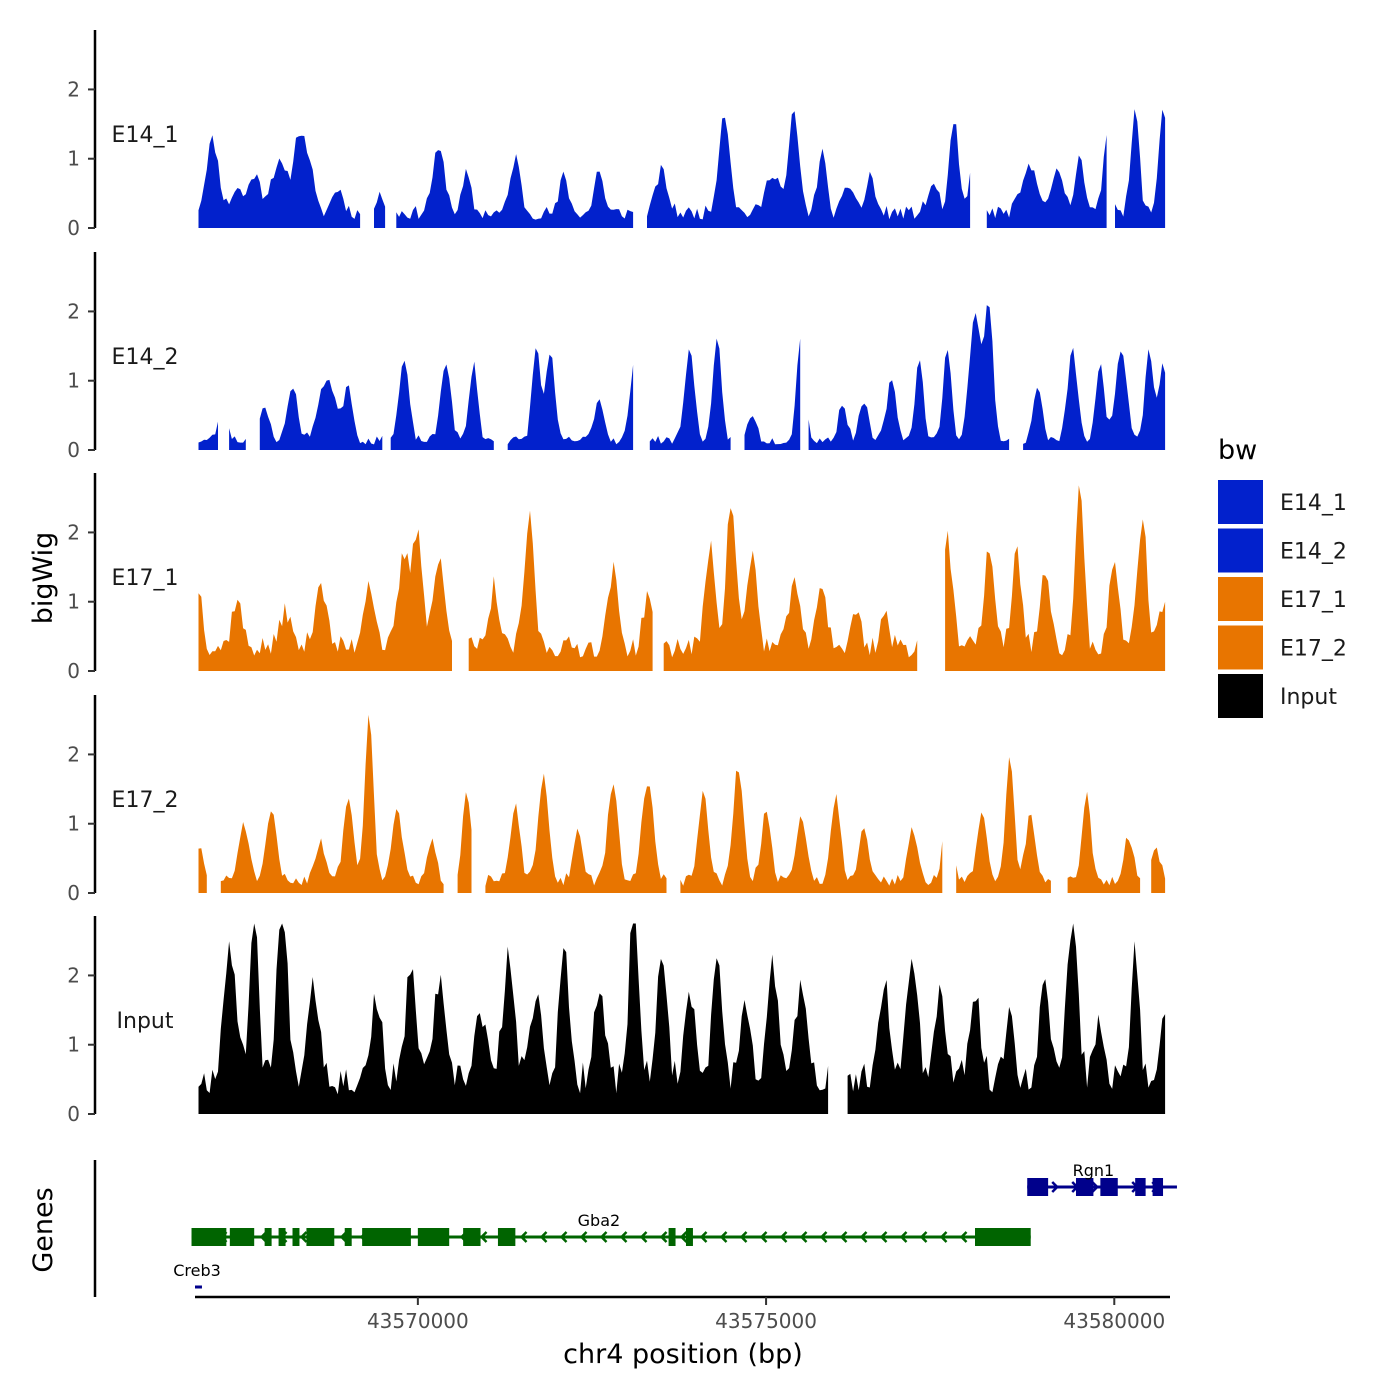 This screenshot has width=1400, height=1400. I want to click on genes-layer: Rgn1 Gba2 Creb3, so click(635, 1228).